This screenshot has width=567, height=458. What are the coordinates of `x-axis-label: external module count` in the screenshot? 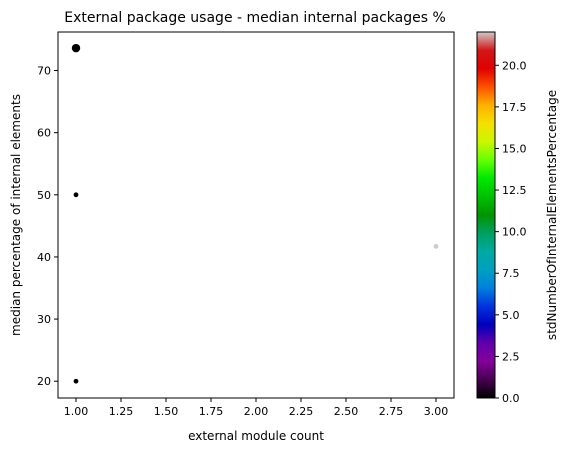 It's located at (256, 436).